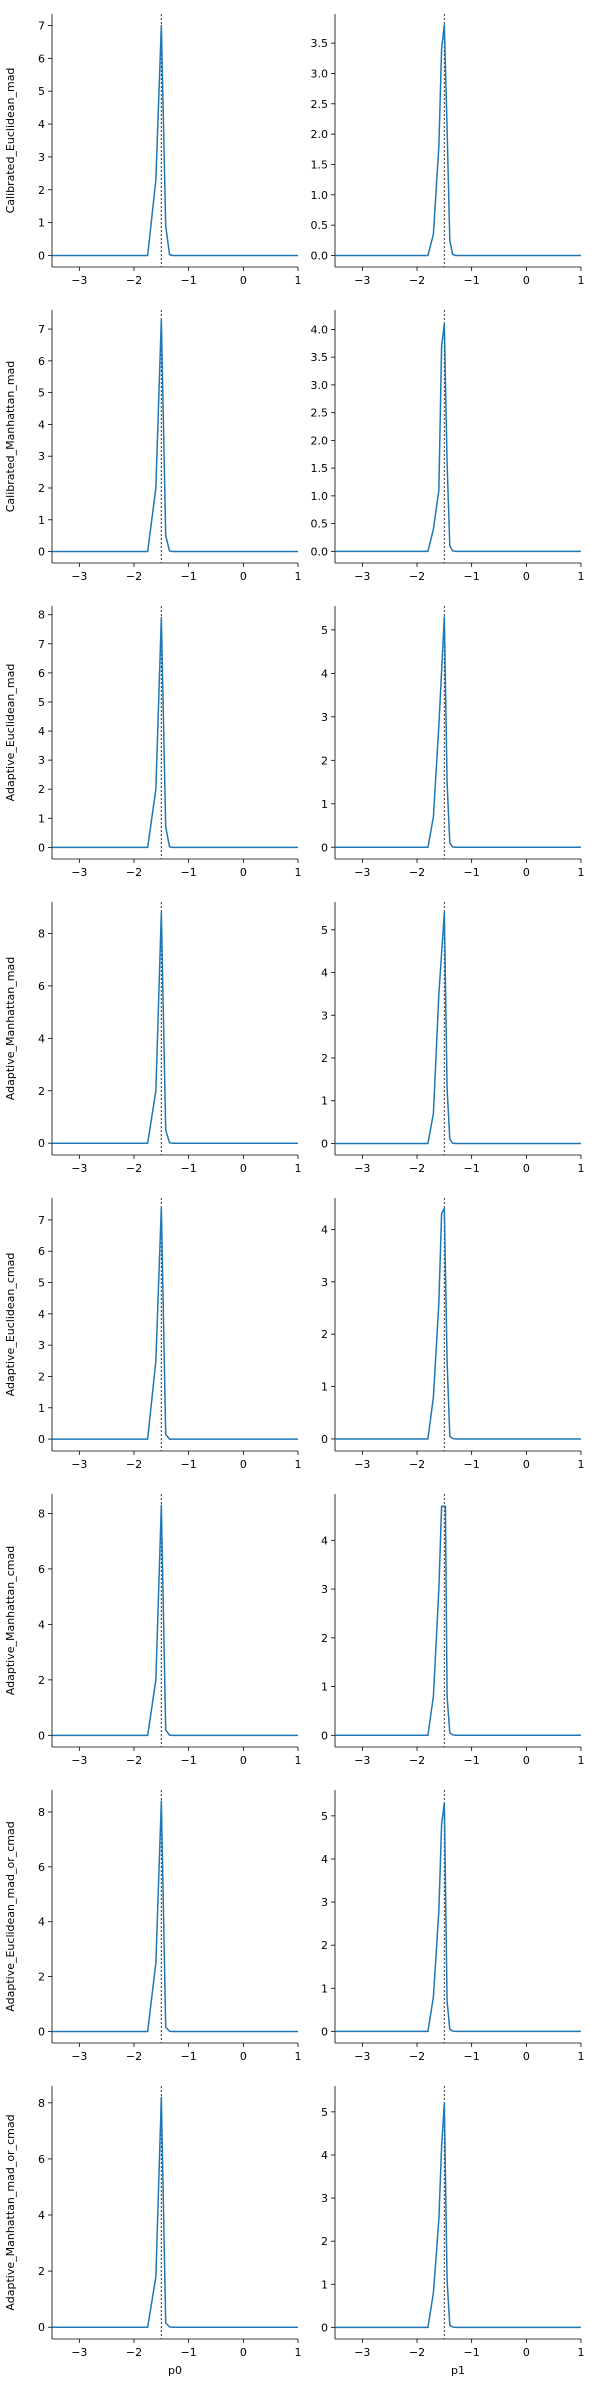  What do you see at coordinates (10, 1028) in the screenshot?
I see `y-axis-label: Adaptive_Manhattan_mad` at bounding box center [10, 1028].